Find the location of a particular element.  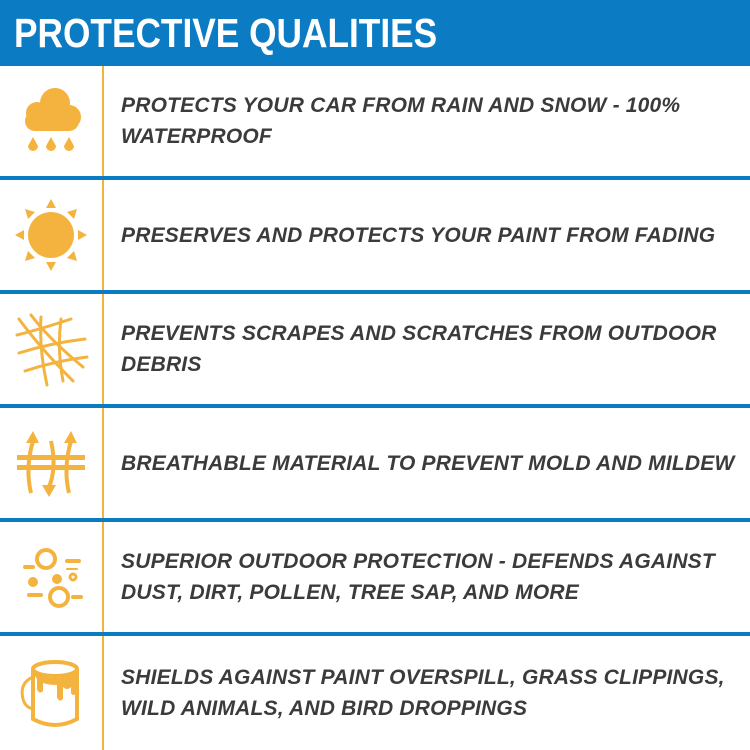

paint-bucket-icon is located at coordinates (49, 693).